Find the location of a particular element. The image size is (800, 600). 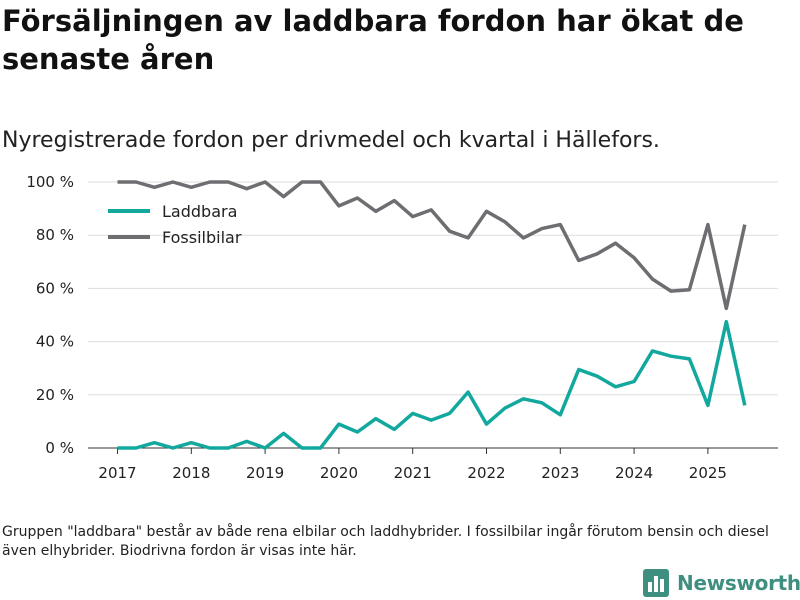

brand-name: Newsworthy is located at coordinates (738, 583).